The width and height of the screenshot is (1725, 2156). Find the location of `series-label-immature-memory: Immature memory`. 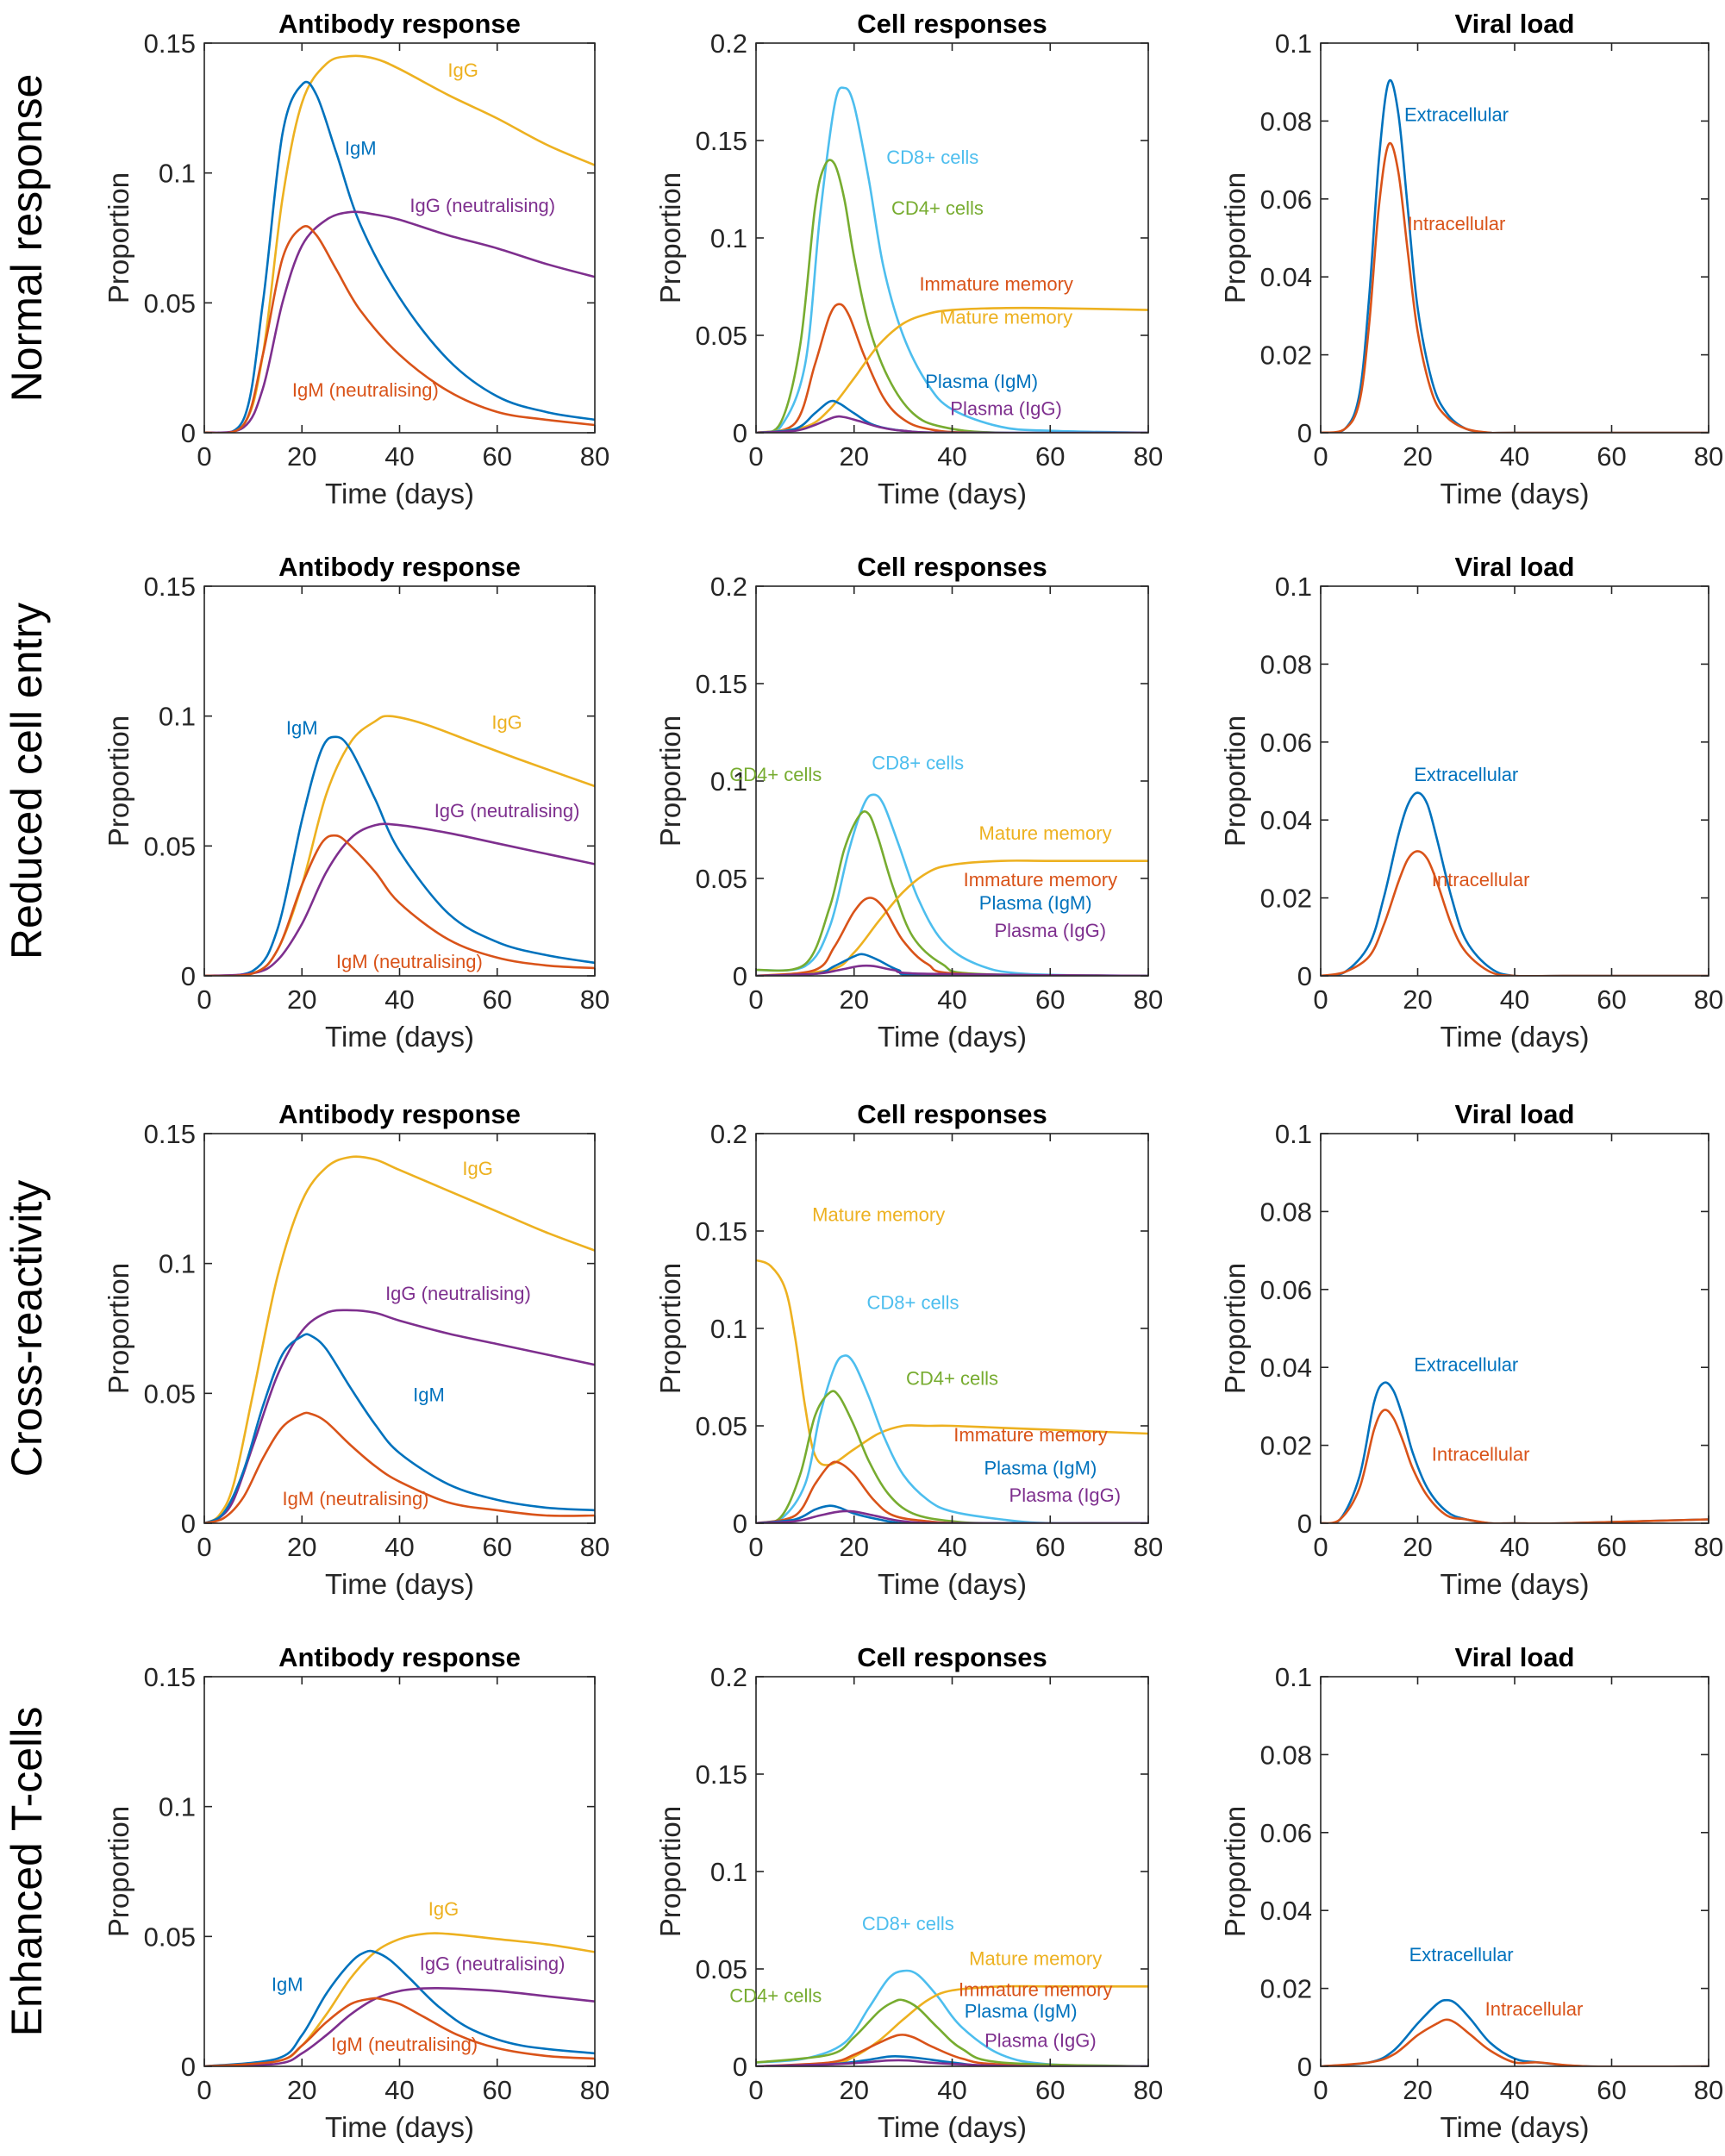

series-label-immature-memory: Immature memory is located at coordinates (995, 284).